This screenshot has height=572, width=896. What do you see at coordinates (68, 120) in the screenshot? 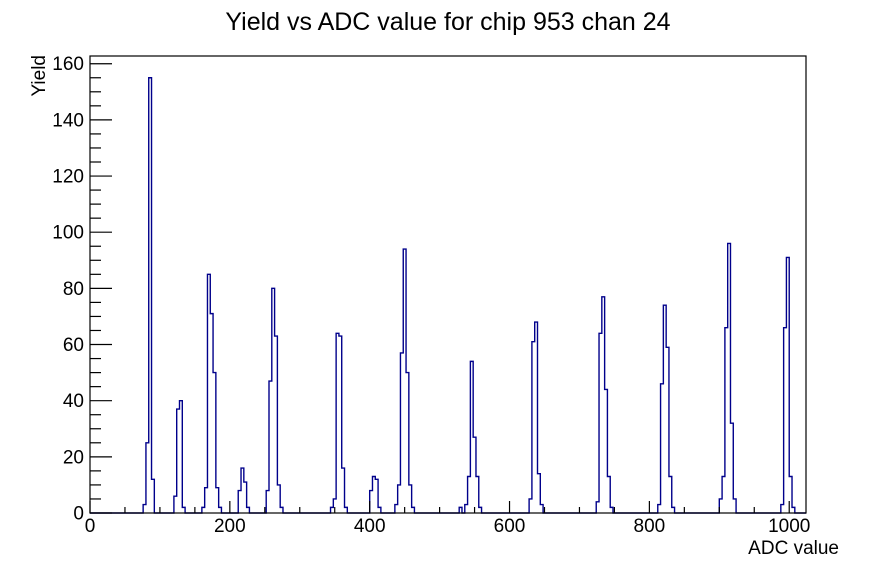
I see `y-tick-label: 140` at bounding box center [68, 120].